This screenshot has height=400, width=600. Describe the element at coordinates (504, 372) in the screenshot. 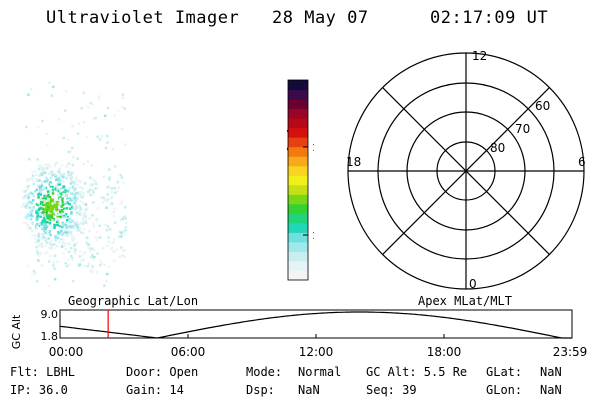

I see `glat-label: GLat:` at that location.